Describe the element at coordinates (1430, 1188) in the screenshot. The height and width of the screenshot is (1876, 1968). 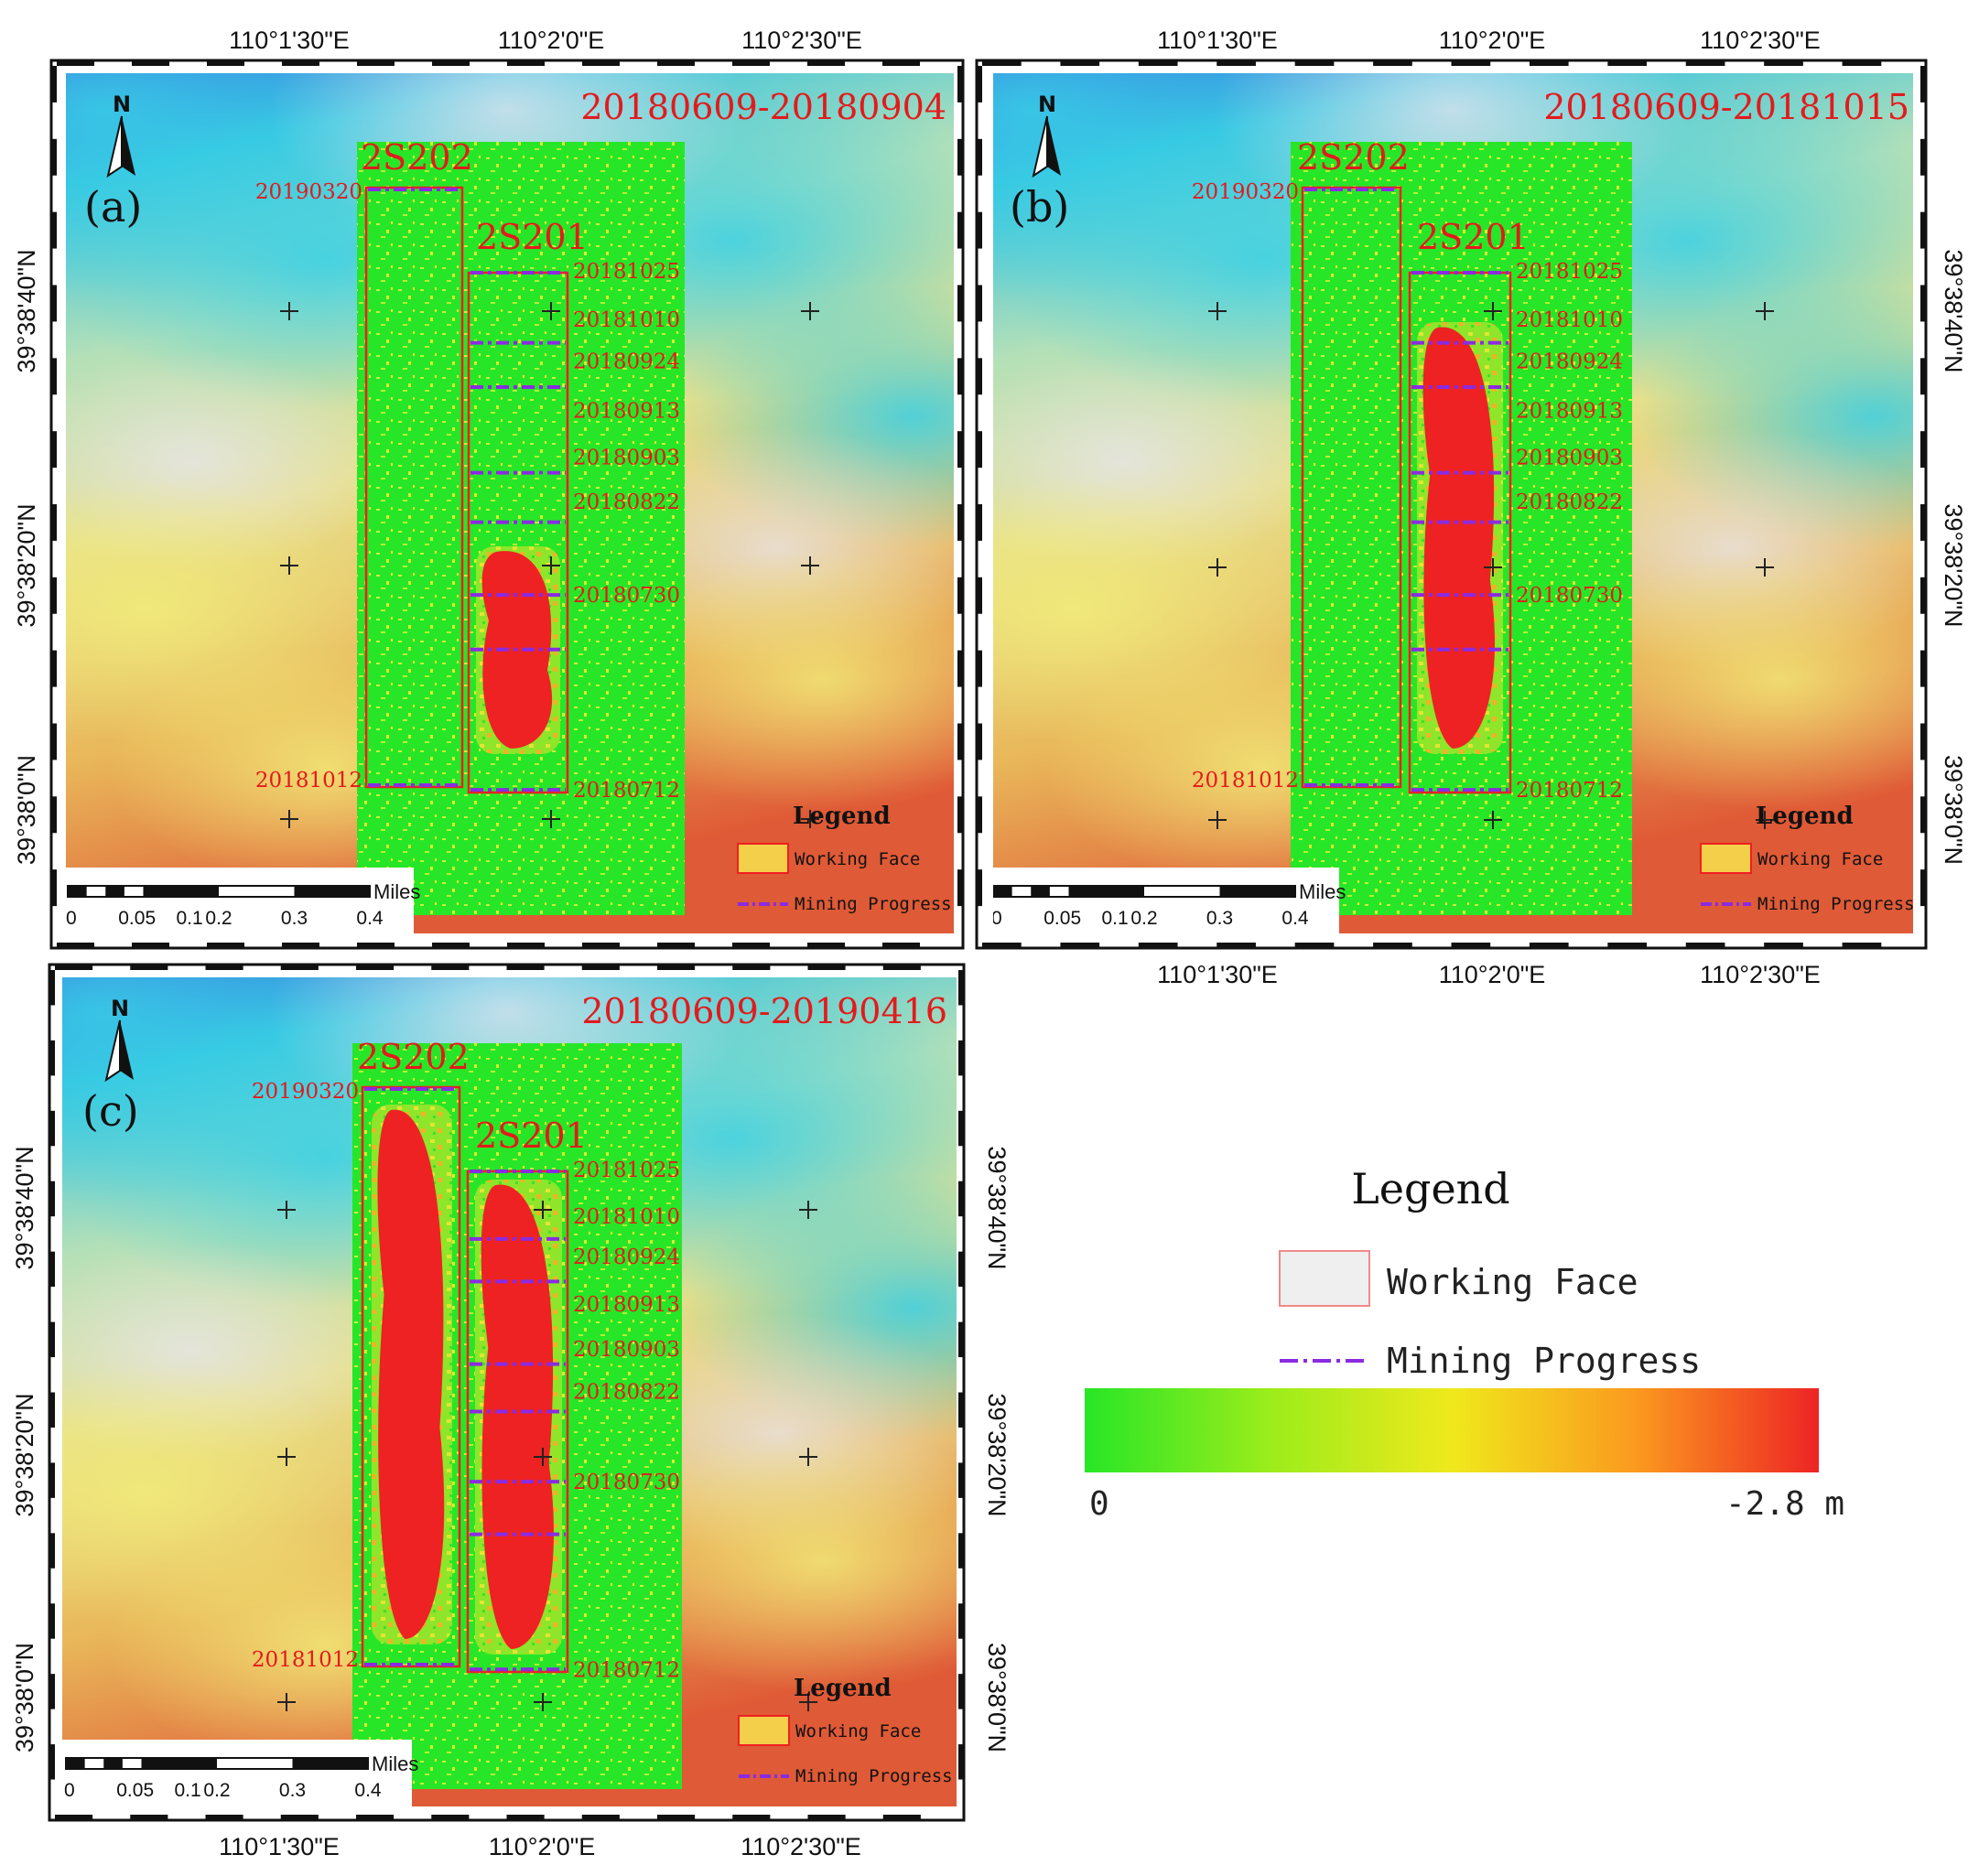
I see `main-legend-title: Legend` at that location.